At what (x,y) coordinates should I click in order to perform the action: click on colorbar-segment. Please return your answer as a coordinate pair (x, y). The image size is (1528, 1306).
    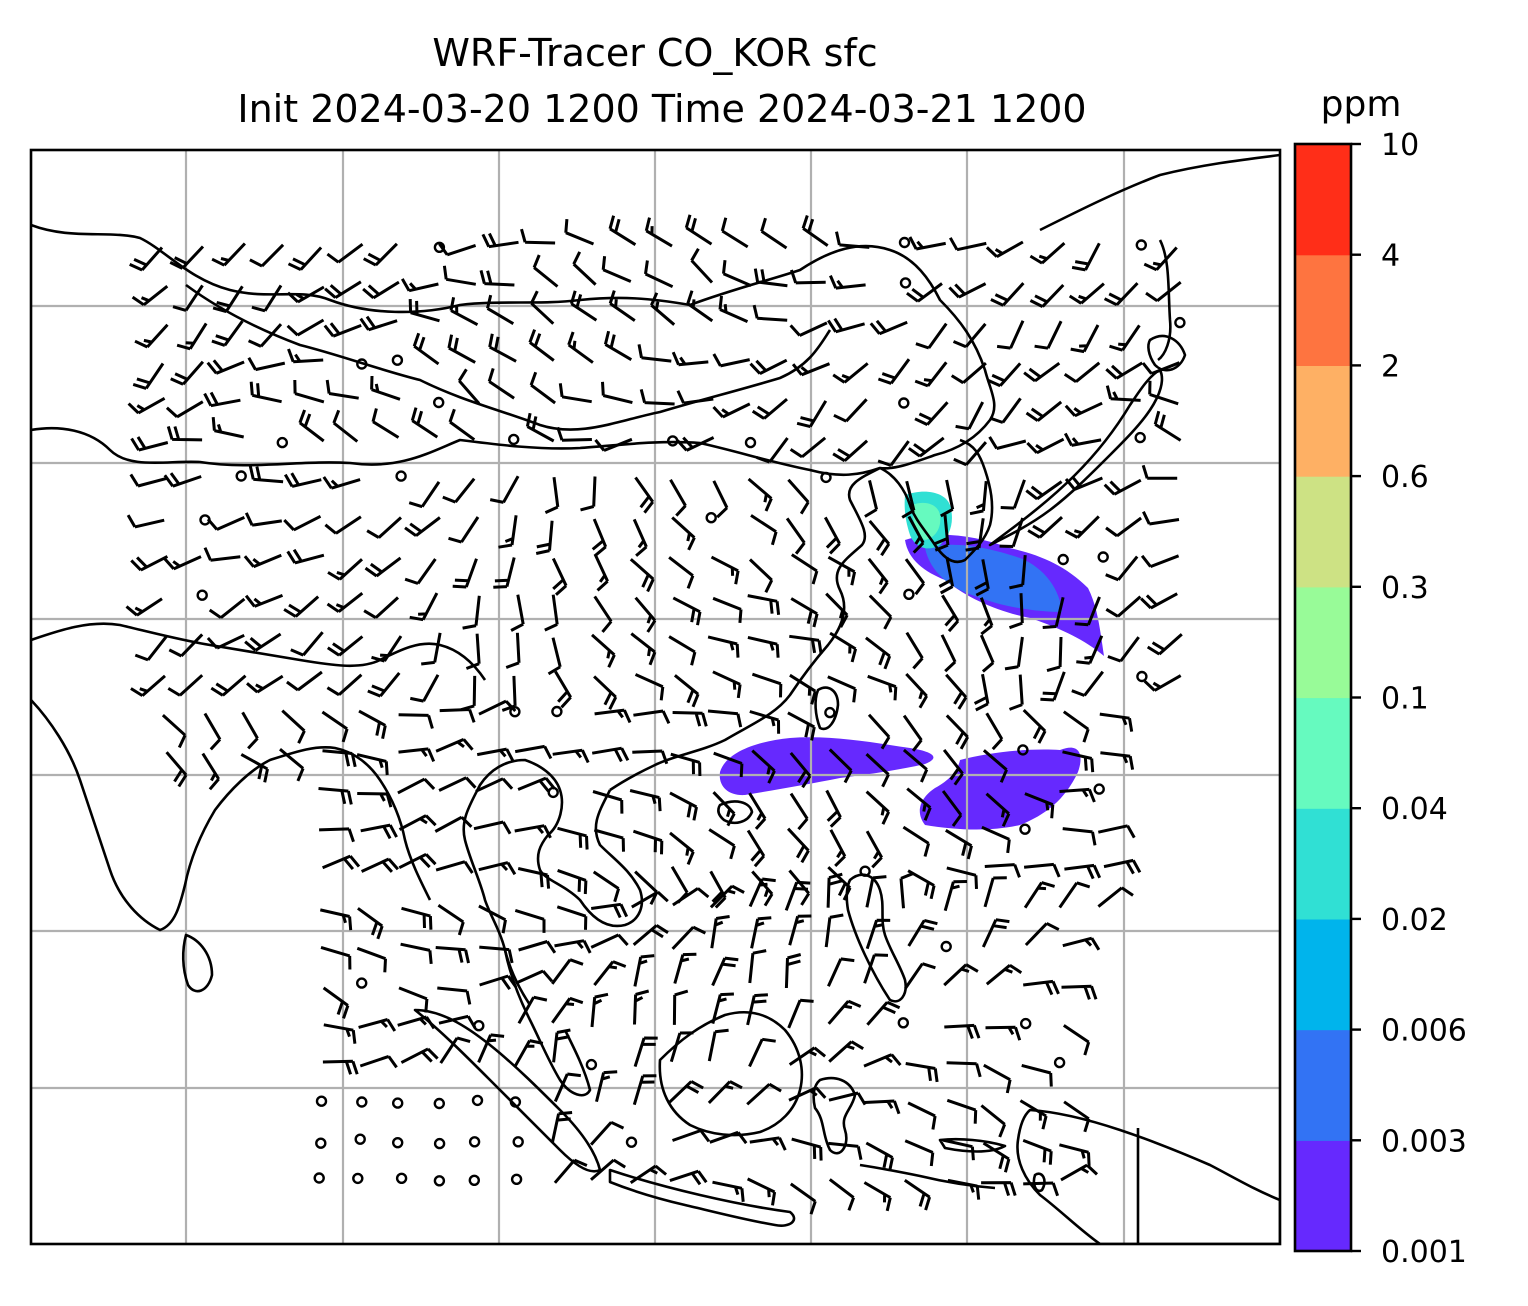
    Looking at the image, I should click on (1323, 1085).